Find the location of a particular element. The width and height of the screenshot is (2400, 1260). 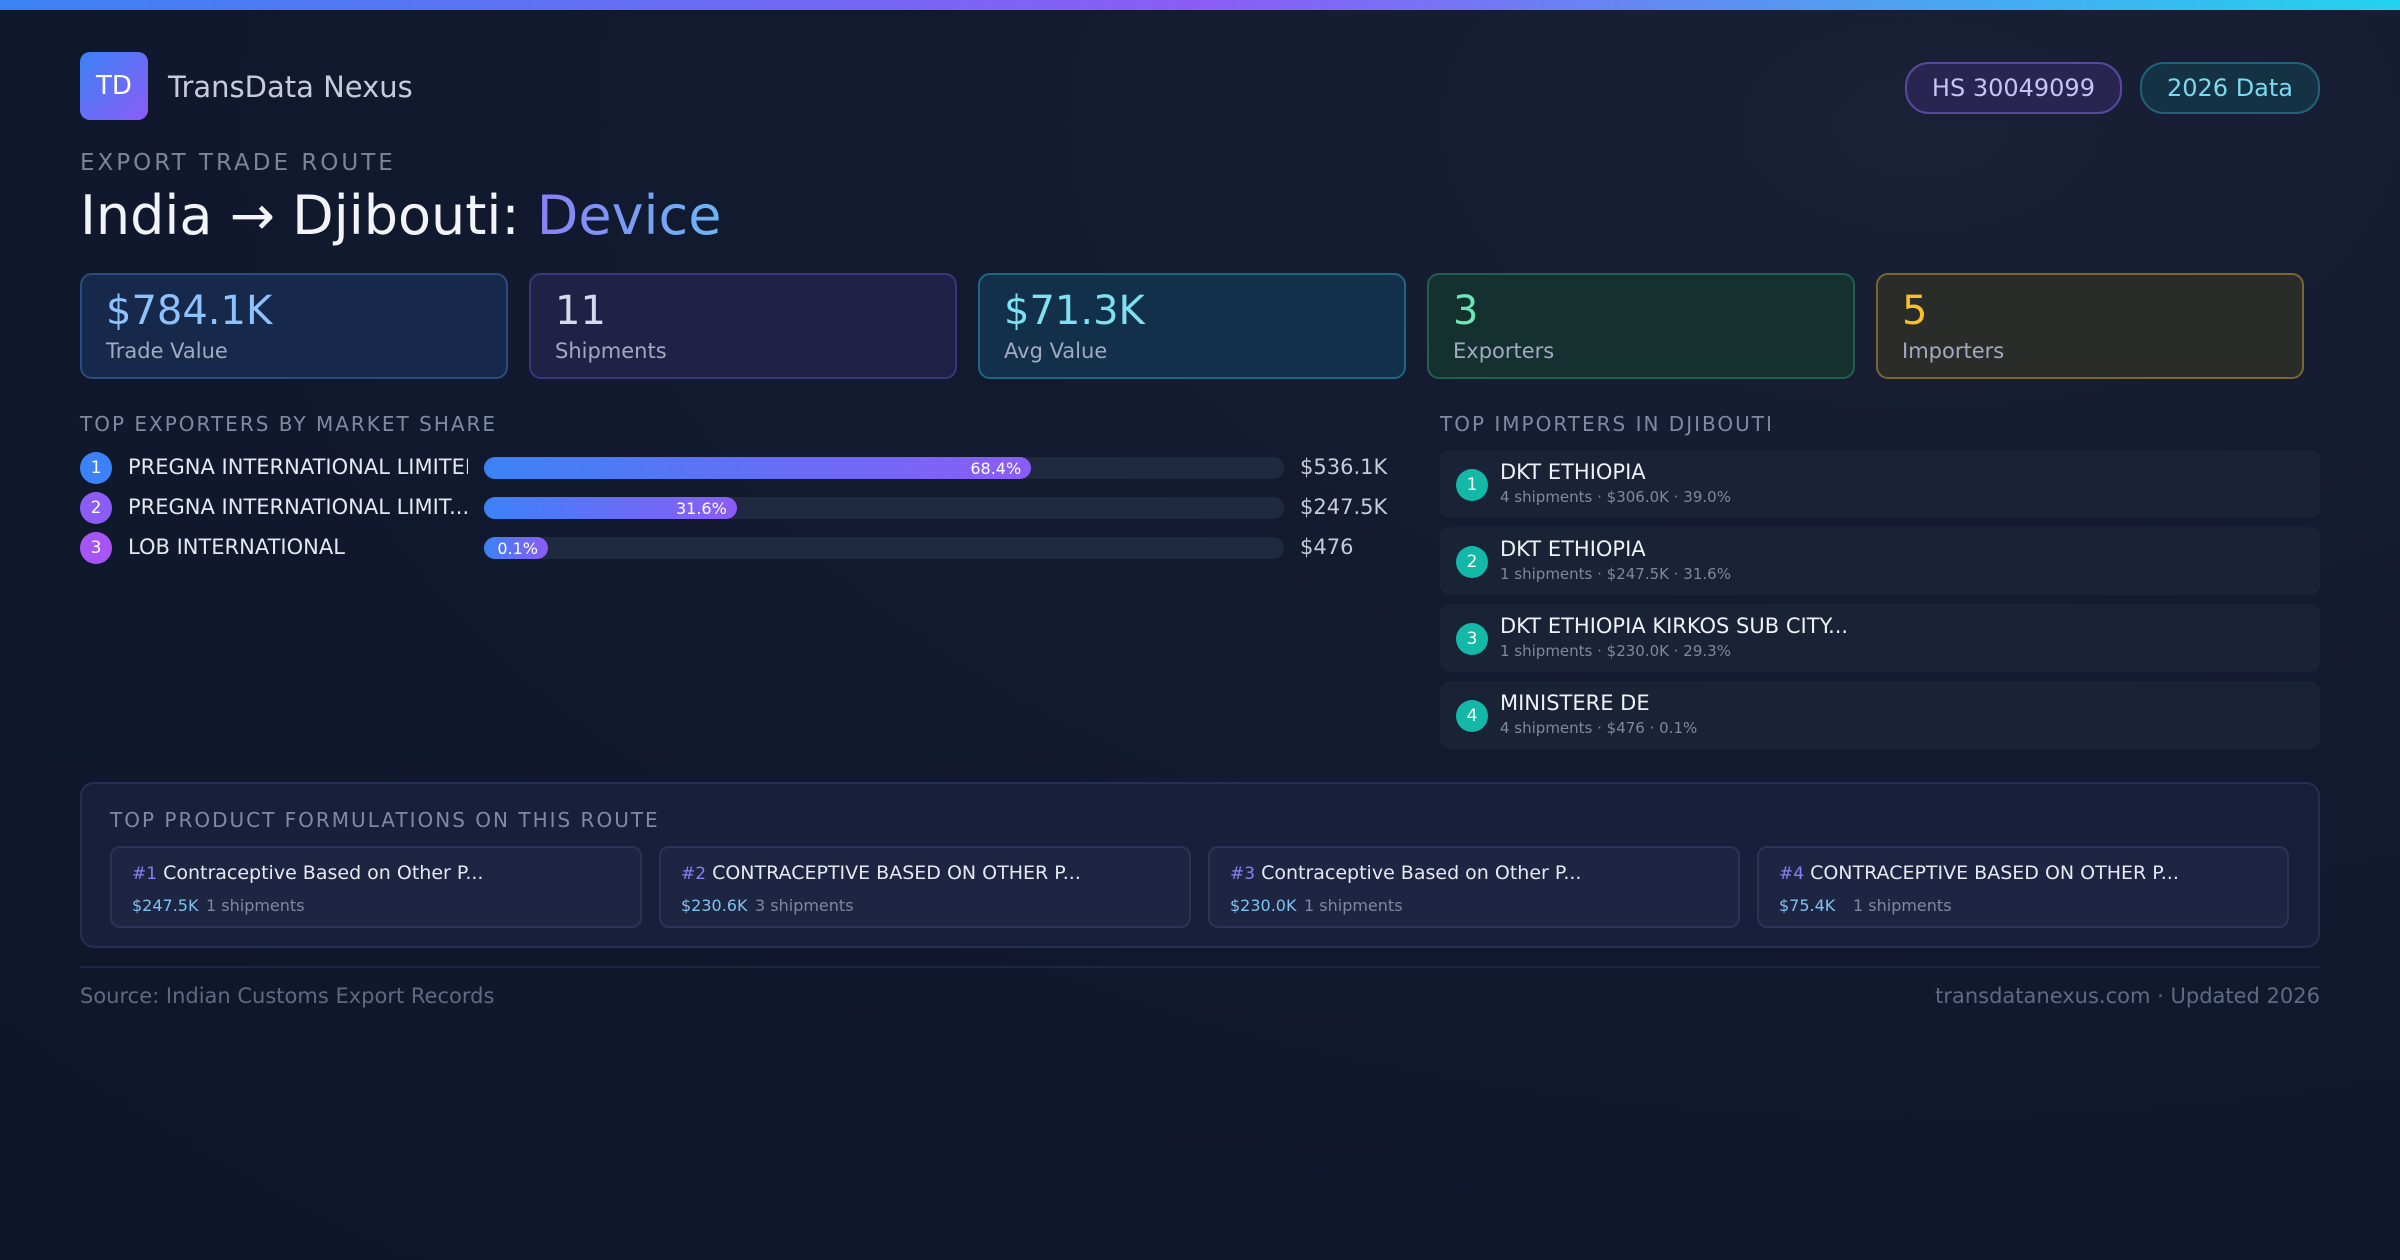

formulation-value: $230.6K is located at coordinates (714, 905).